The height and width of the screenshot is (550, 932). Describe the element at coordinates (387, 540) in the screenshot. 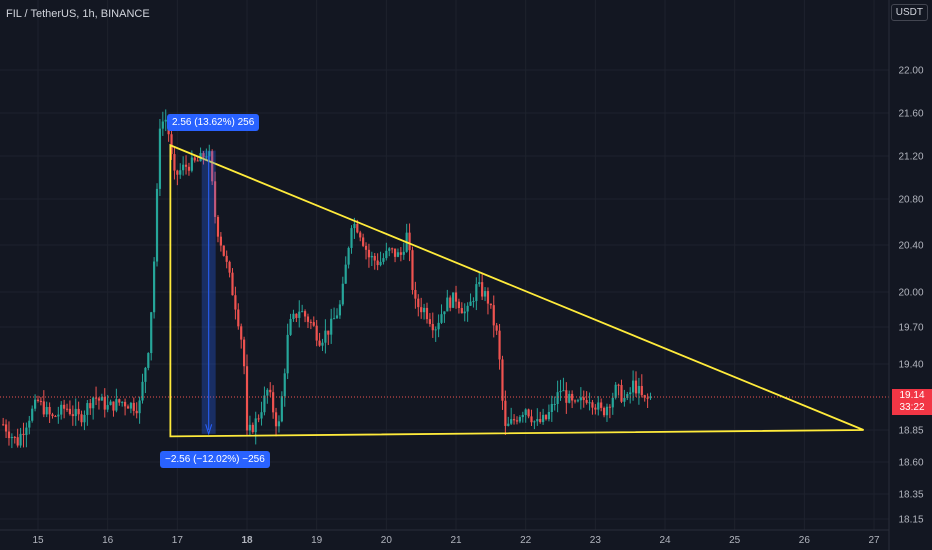

I see `time-tick-label: 20` at that location.